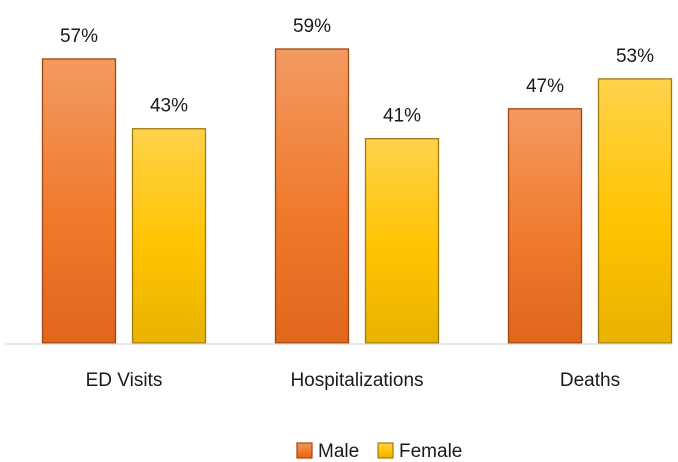 The image size is (678, 462). What do you see at coordinates (385, 450) in the screenshot?
I see `legend-swatch-female` at bounding box center [385, 450].